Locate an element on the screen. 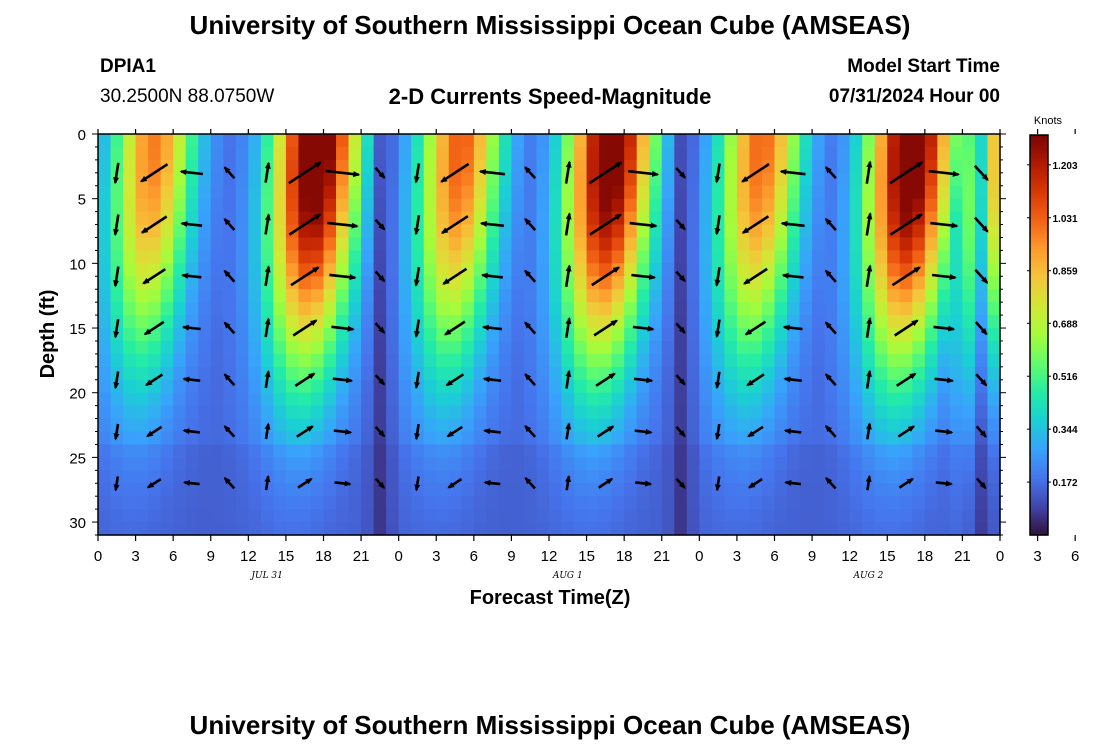 The image size is (1100, 750). x-tick-label: 12 is located at coordinates (849, 556).